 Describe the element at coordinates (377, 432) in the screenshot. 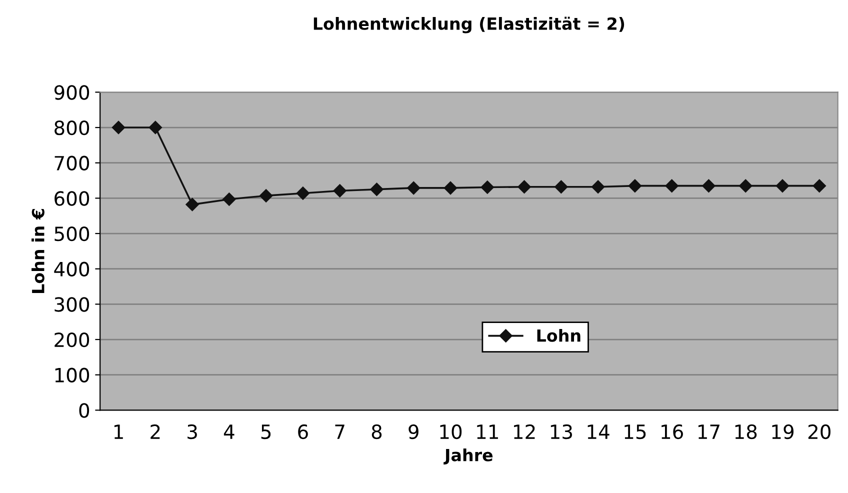

I see `x-tick-label: 8` at that location.